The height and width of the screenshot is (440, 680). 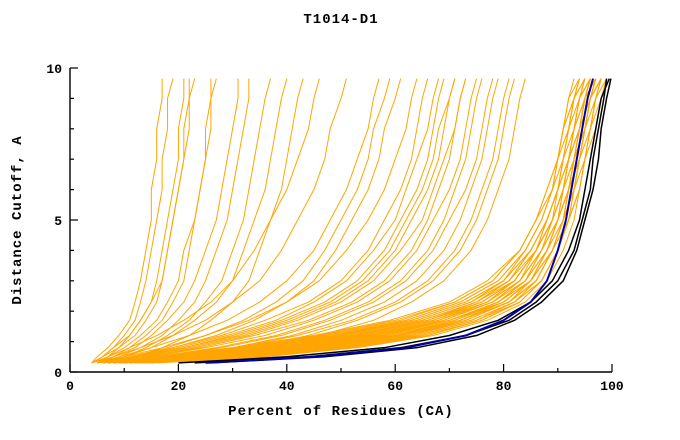 I want to click on x-tick-label: 40, so click(x=287, y=386).